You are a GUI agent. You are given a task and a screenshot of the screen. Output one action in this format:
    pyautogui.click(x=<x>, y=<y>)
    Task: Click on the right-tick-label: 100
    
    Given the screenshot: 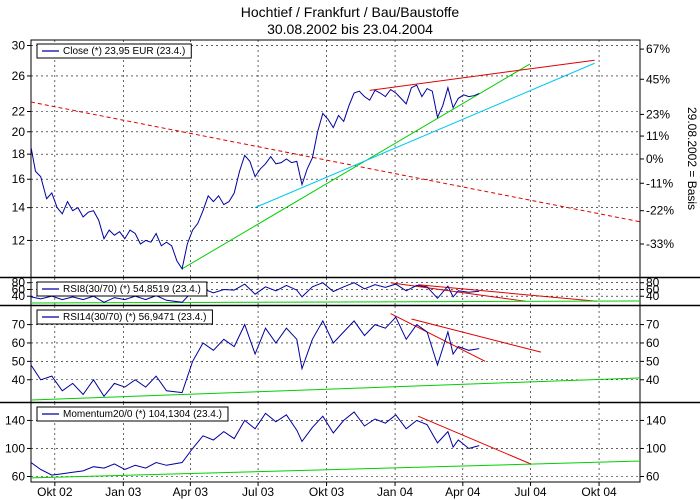 What is the action you would take?
    pyautogui.click(x=656, y=448)
    